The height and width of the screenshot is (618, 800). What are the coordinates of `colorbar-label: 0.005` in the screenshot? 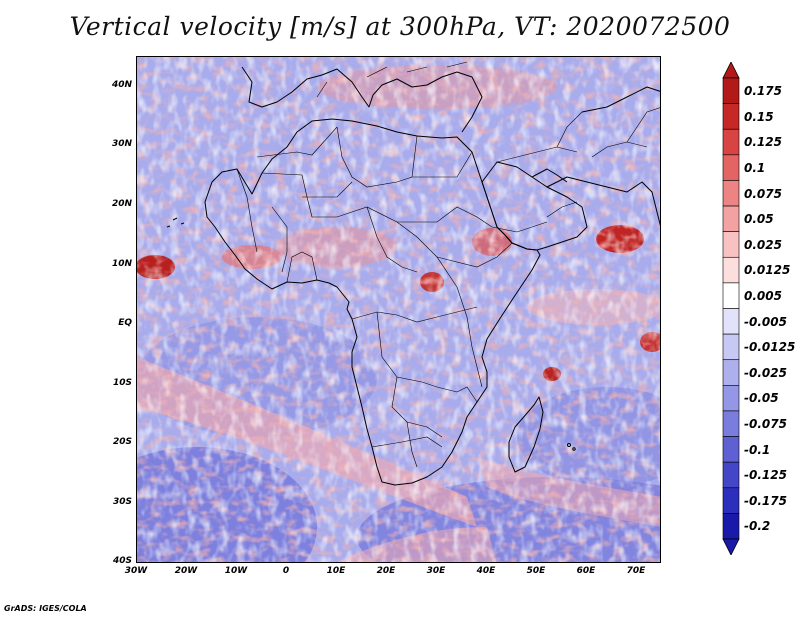 It's located at (763, 295).